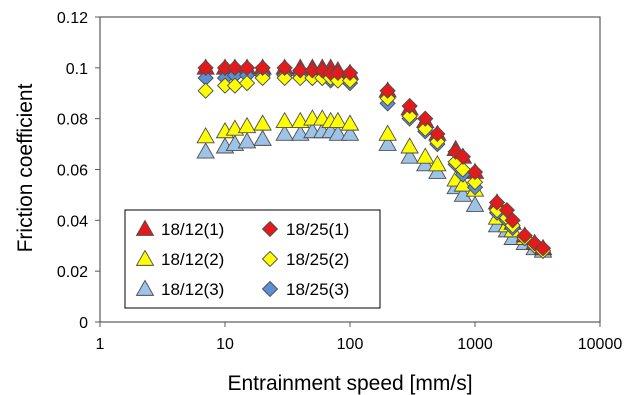 The image size is (627, 395). Describe the element at coordinates (72, 18) in the screenshot. I see `y-tick-label: 0.12` at that location.